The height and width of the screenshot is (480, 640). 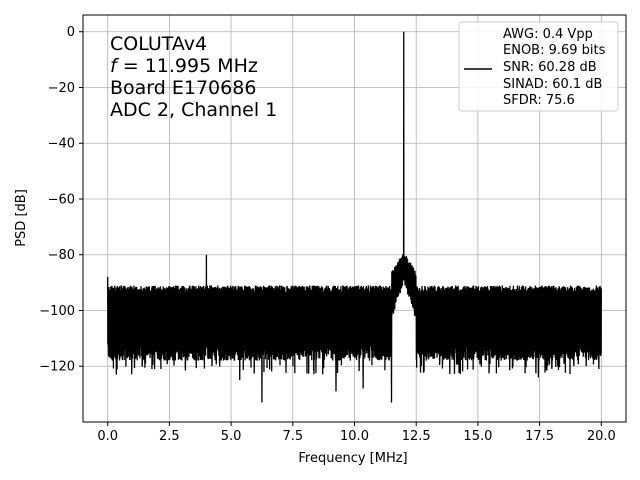 I want to click on y-tick-label-3: −60, so click(x=61, y=199).